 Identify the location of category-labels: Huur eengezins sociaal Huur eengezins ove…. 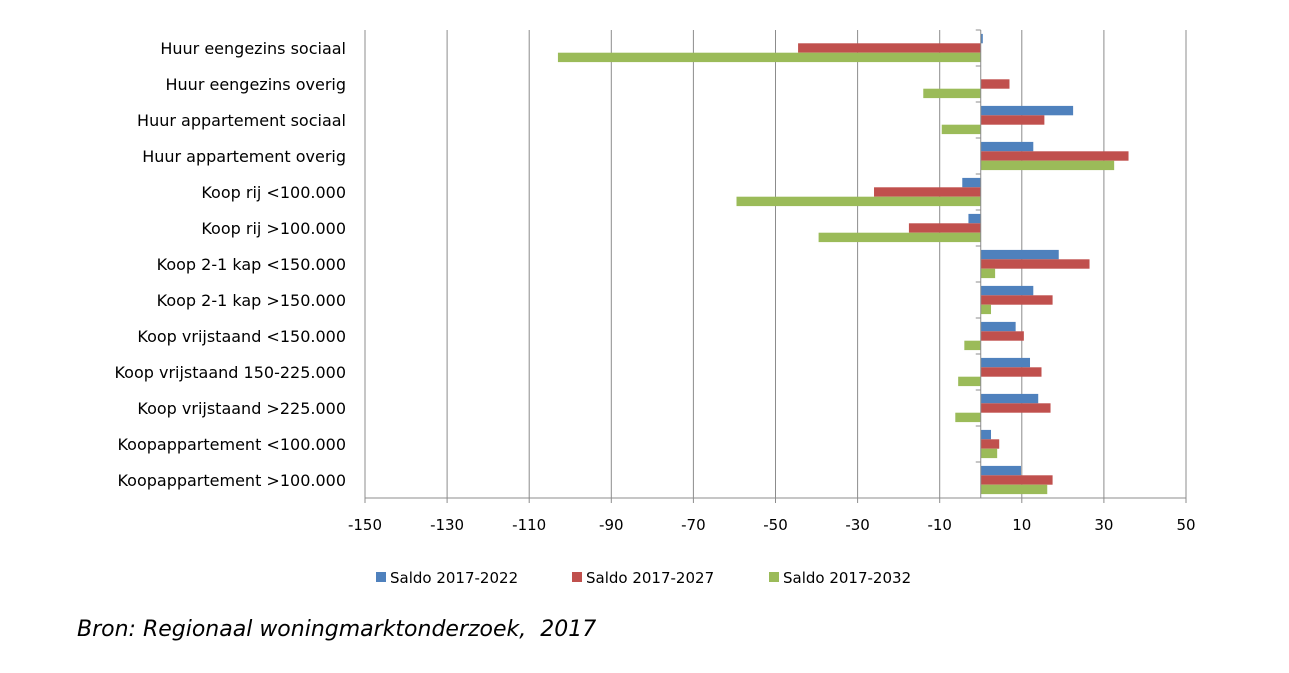
(230, 264).